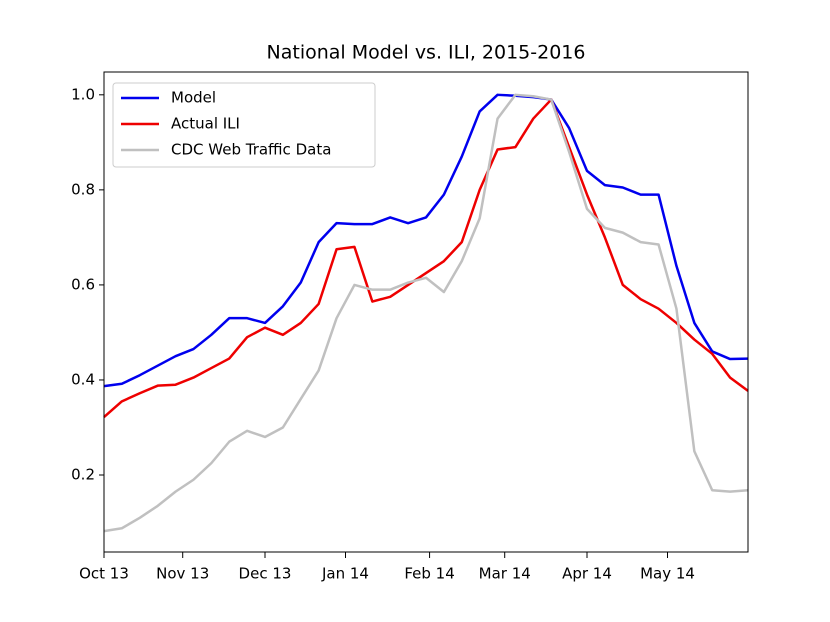 The width and height of the screenshot is (830, 622). What do you see at coordinates (104, 574) in the screenshot?
I see `x-tick-label: Oct 13` at bounding box center [104, 574].